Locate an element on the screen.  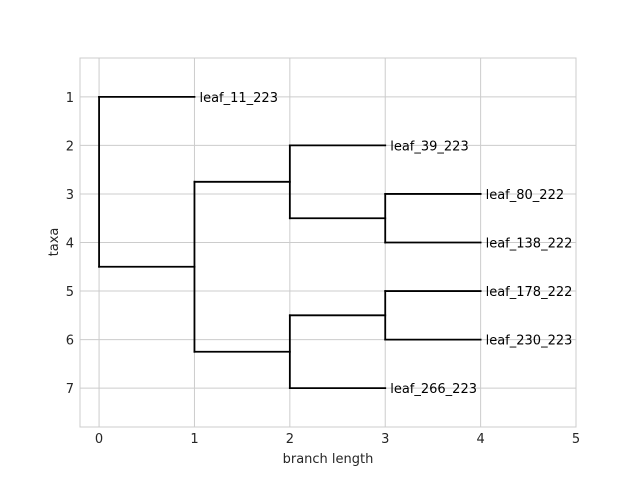
y-tick-label: 7 is located at coordinates (70, 389).